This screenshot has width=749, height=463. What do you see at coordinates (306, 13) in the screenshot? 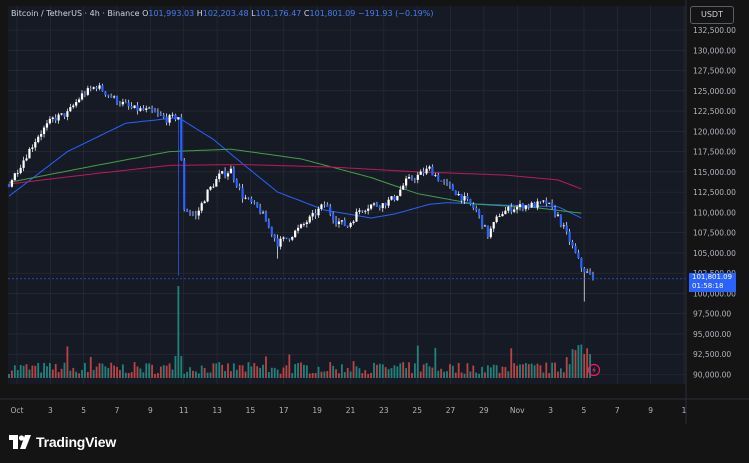
I see `close-label: C` at bounding box center [306, 13].